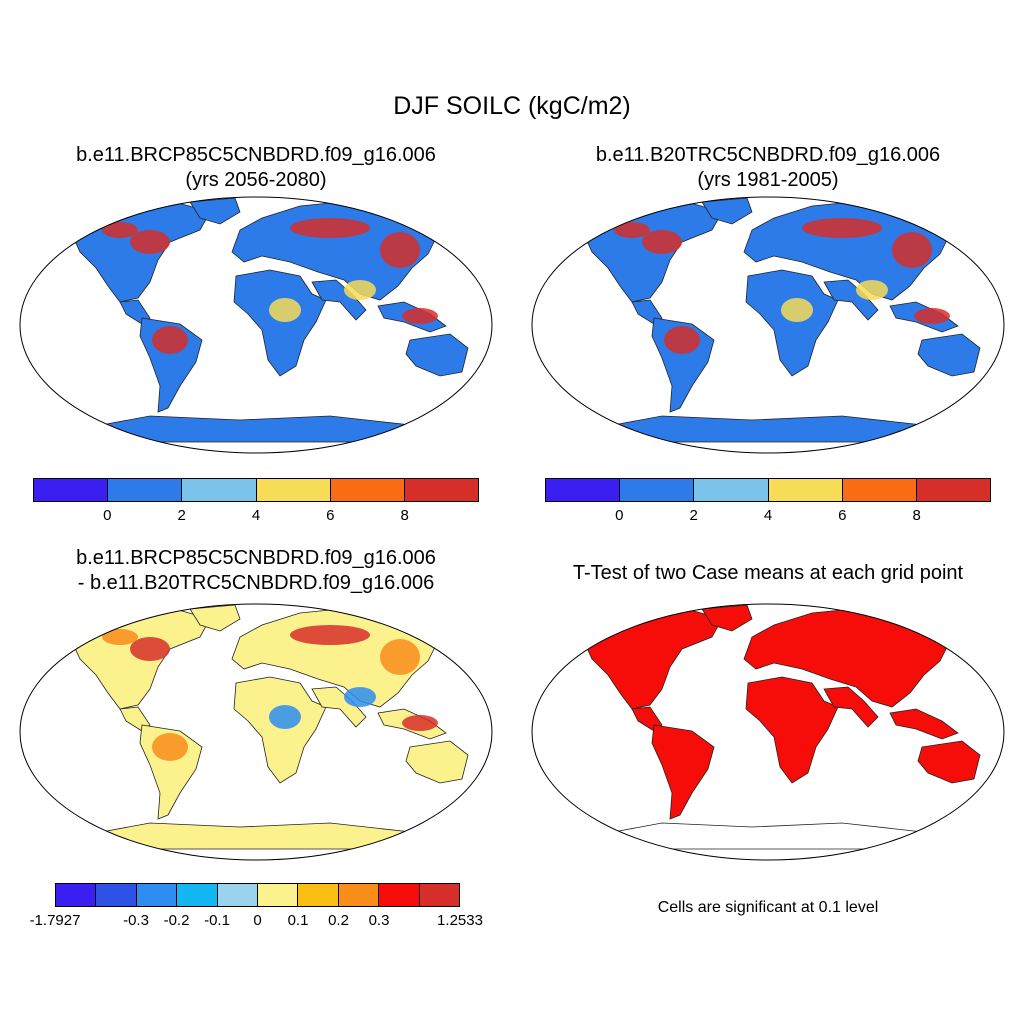 This screenshot has height=1024, width=1024. What do you see at coordinates (768, 155) in the screenshot?
I see `panel-2-title-line1: b.e11.B20TRC5CNBDRD.f09_g16.006` at bounding box center [768, 155].